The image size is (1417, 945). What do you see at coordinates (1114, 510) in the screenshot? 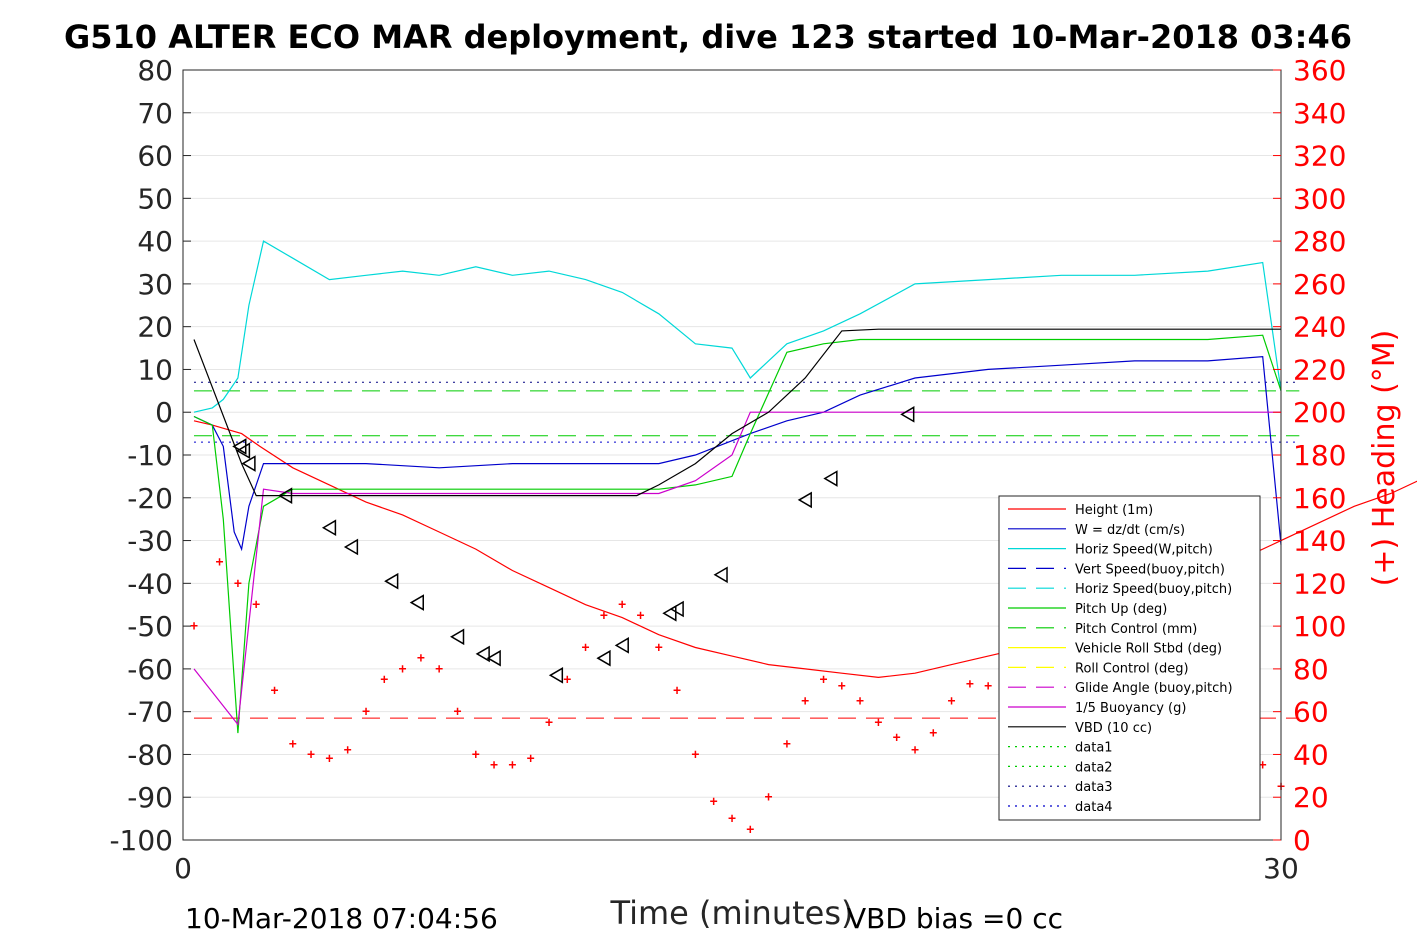
I see `legend-label: Height (1m)` at bounding box center [1114, 510].